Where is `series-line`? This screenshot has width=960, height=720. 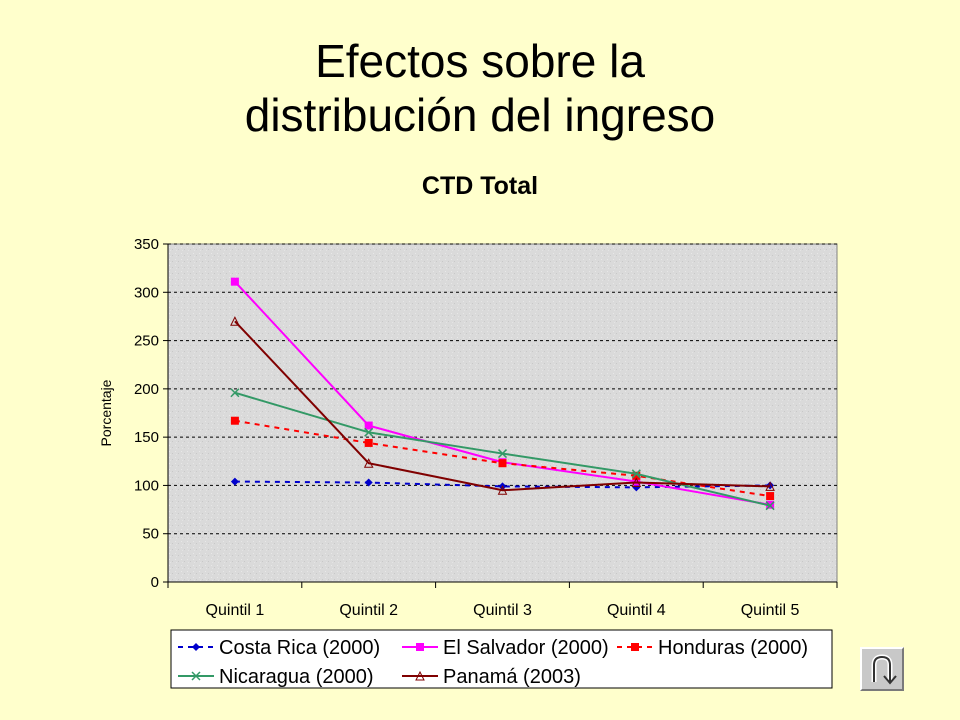 series-line is located at coordinates (502, 406).